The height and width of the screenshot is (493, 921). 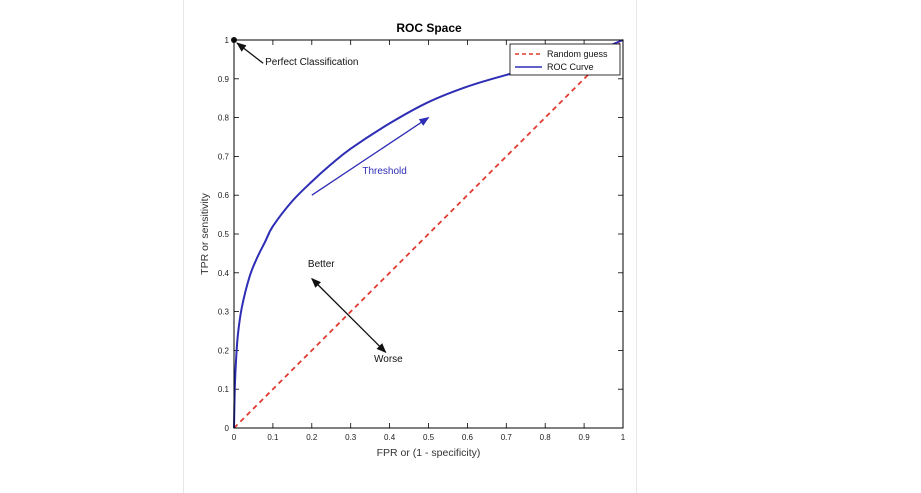 What do you see at coordinates (224, 234) in the screenshot?
I see `y-tick-label: 0.5` at bounding box center [224, 234].